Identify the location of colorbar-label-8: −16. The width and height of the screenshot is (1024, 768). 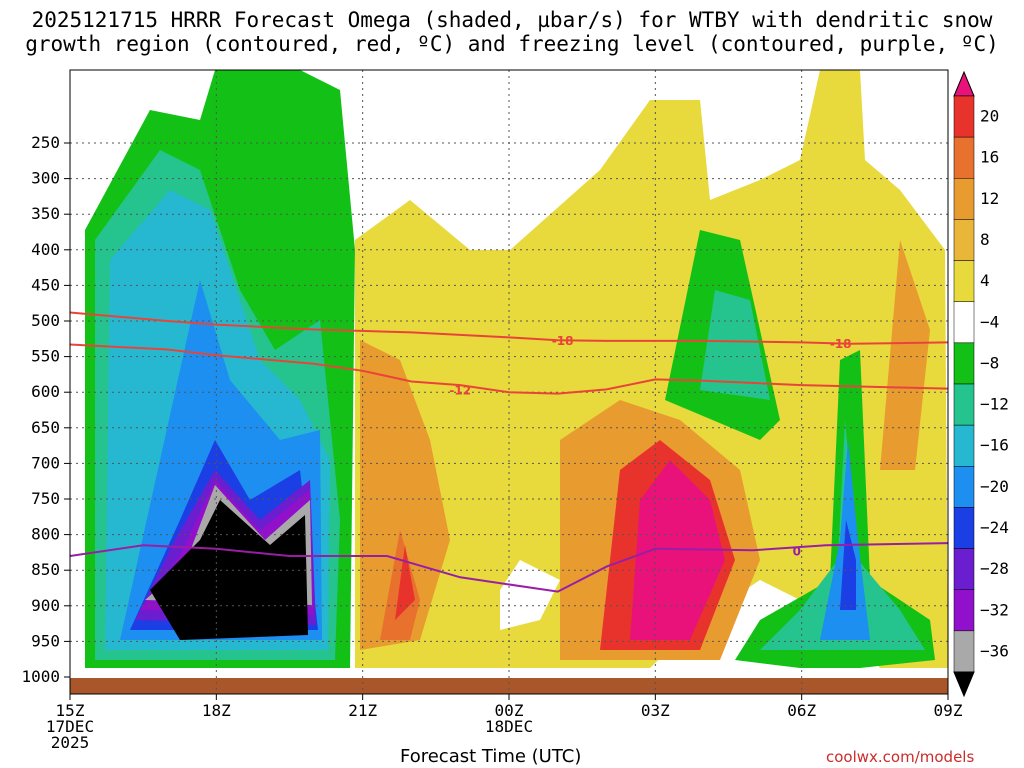
(994, 445).